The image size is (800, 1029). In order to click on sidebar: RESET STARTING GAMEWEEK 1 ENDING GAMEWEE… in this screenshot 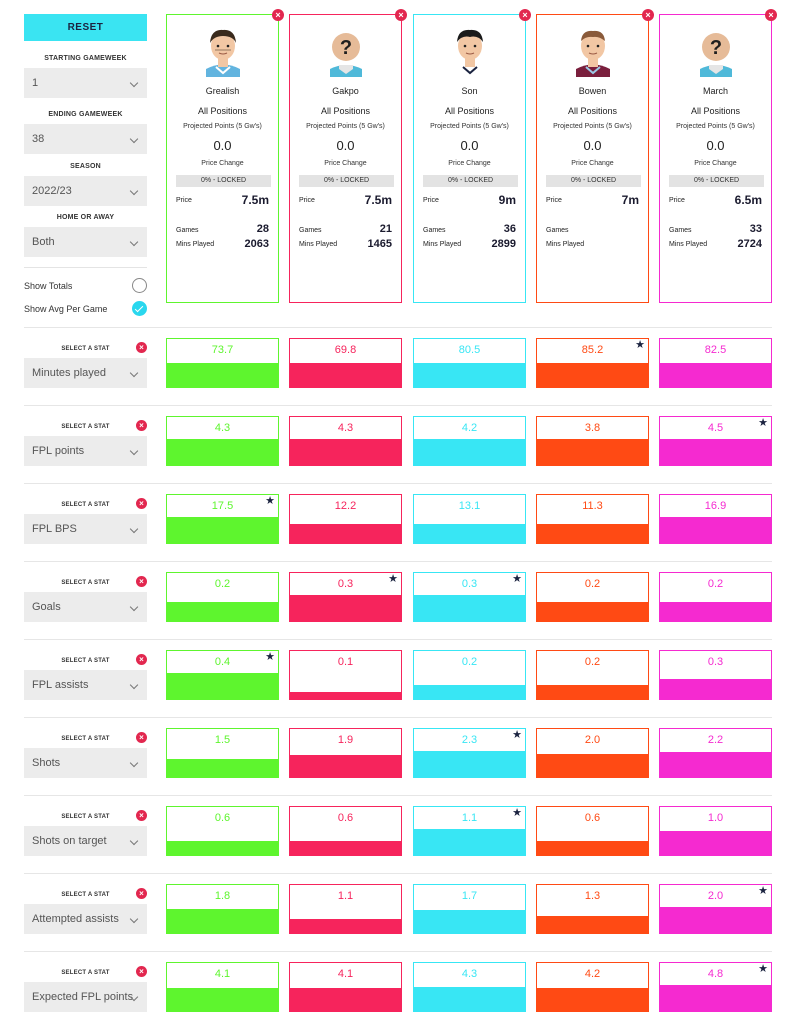, I will do `click(85, 165)`.